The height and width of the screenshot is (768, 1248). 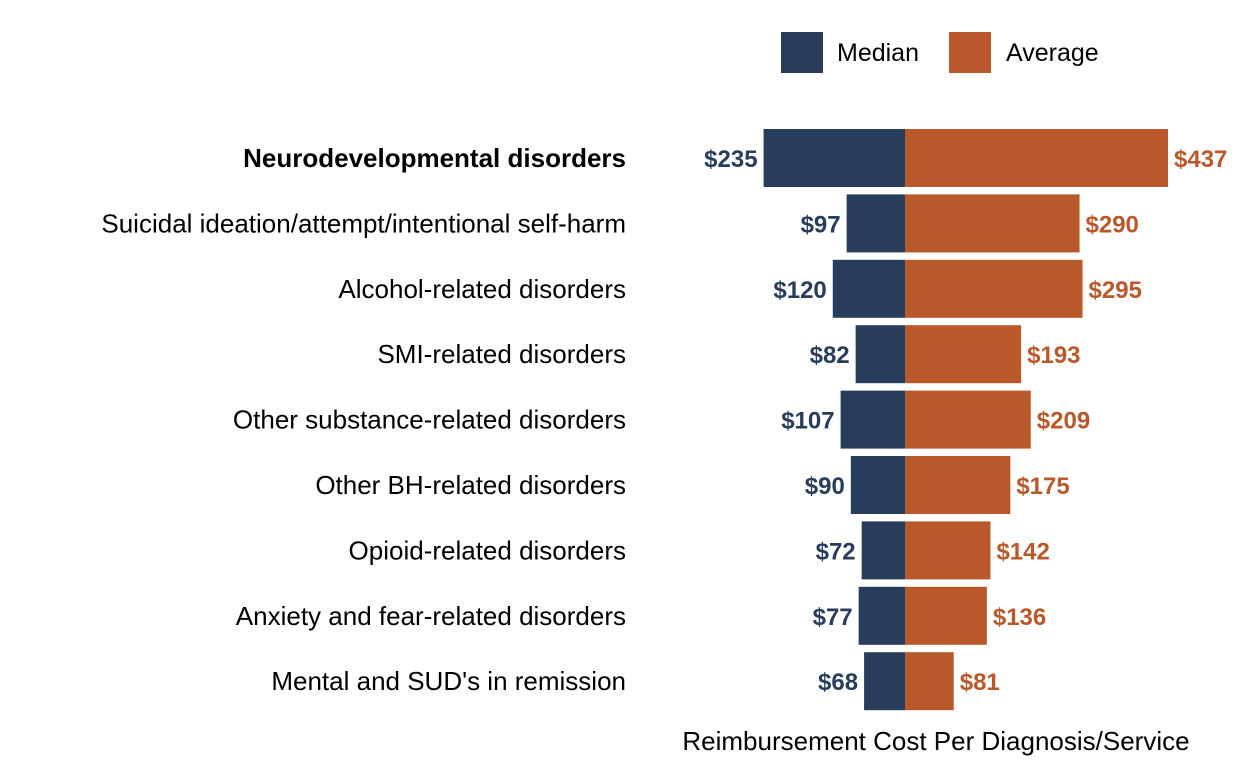 What do you see at coordinates (799, 290) in the screenshot?
I see `median-value-label-alcohol-related-disorders: $120` at bounding box center [799, 290].